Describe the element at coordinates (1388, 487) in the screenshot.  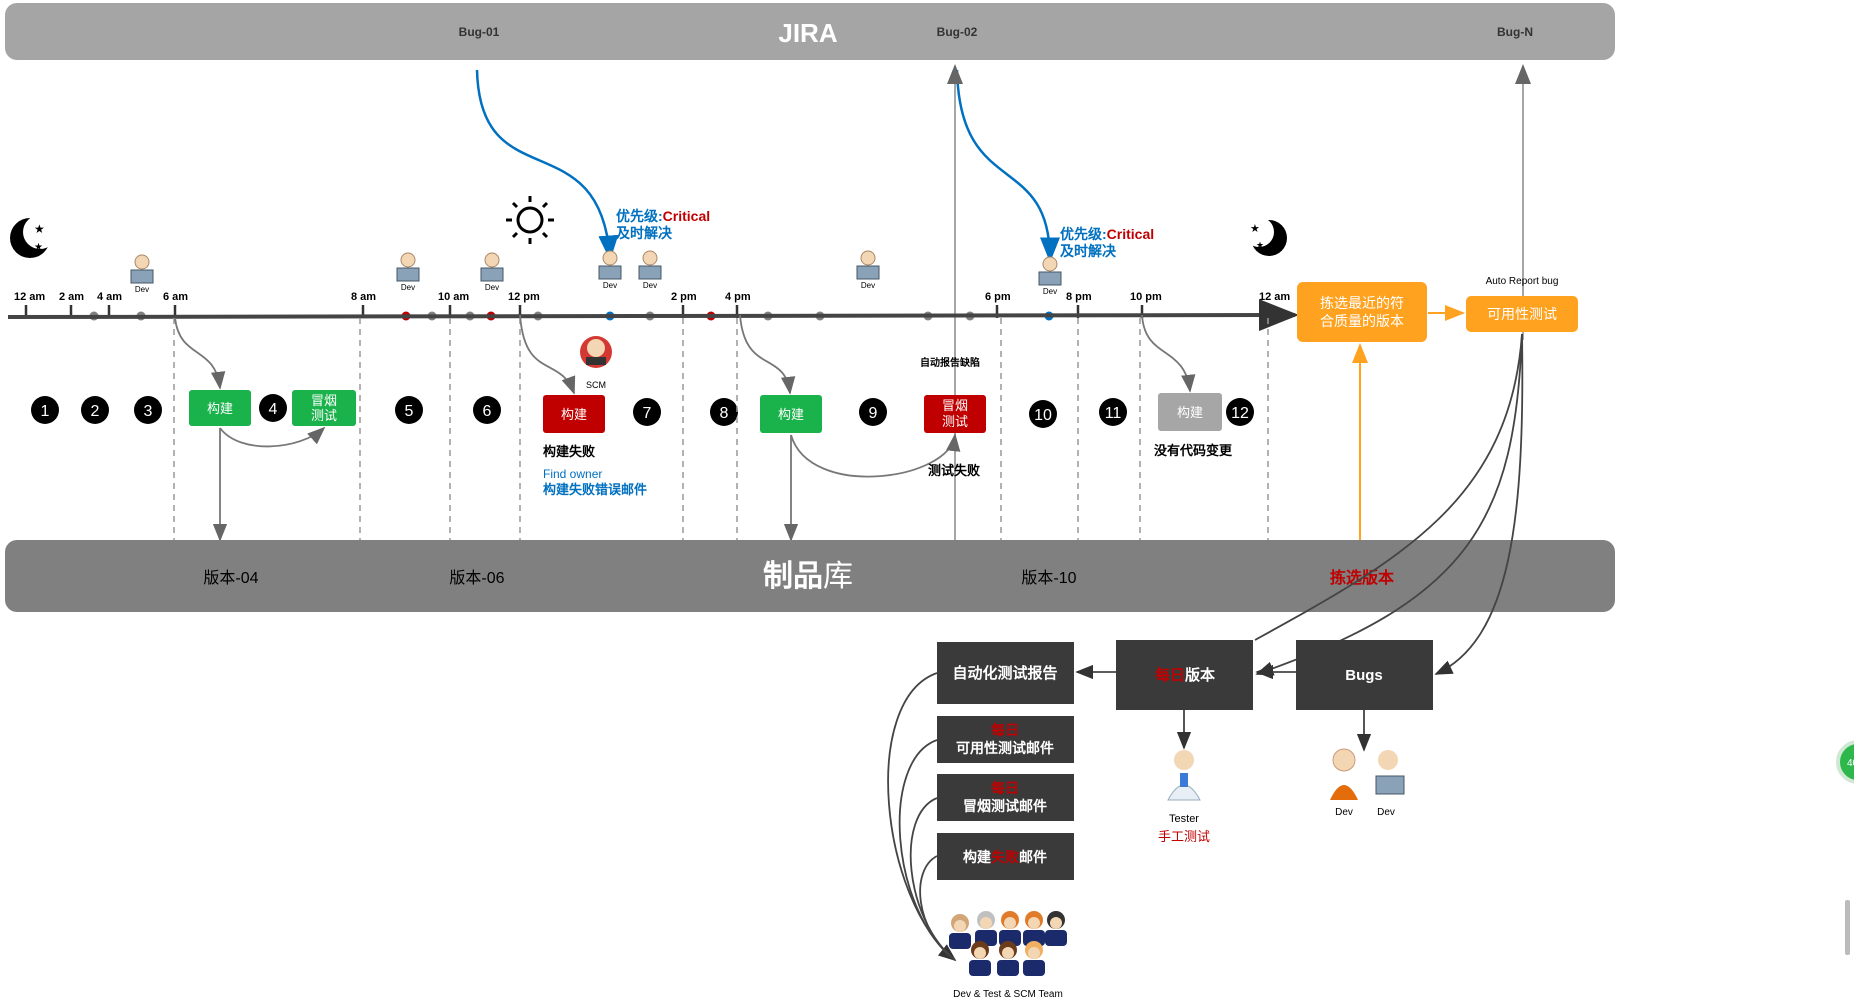
I see `arrow-usability-daily` at that location.